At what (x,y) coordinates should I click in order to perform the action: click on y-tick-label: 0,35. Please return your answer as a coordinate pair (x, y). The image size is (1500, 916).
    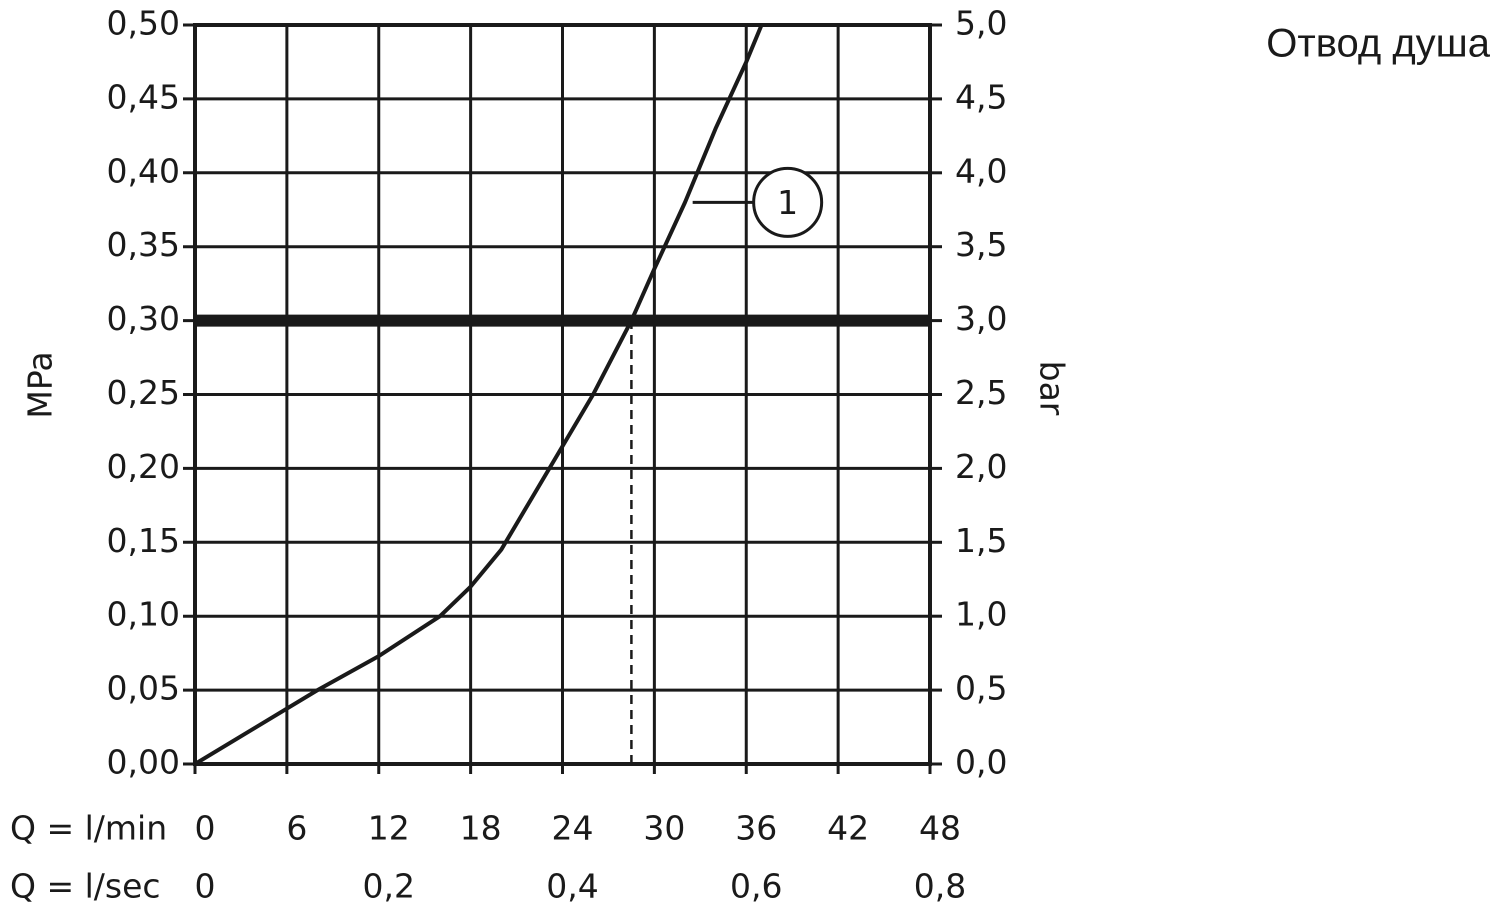
    Looking at the image, I should click on (143, 244).